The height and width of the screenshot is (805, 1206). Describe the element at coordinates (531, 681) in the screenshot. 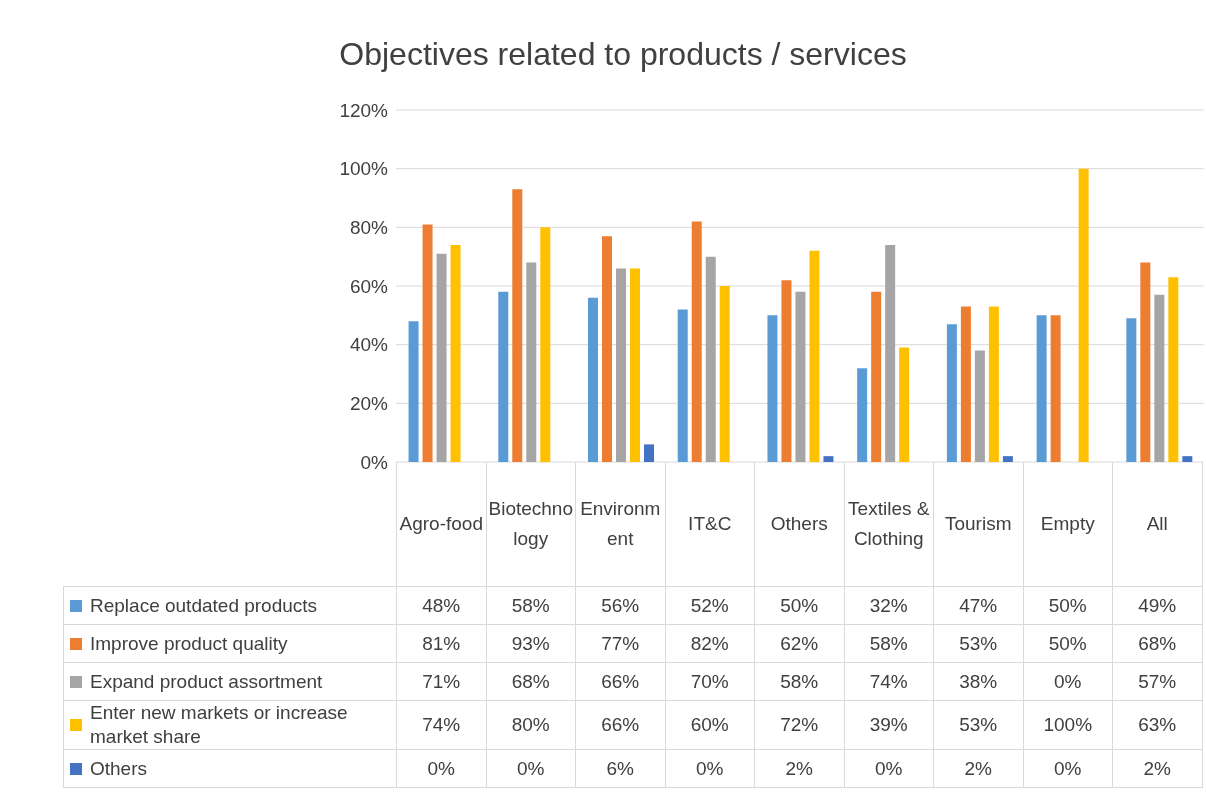

I see `data-label: 68%` at that location.